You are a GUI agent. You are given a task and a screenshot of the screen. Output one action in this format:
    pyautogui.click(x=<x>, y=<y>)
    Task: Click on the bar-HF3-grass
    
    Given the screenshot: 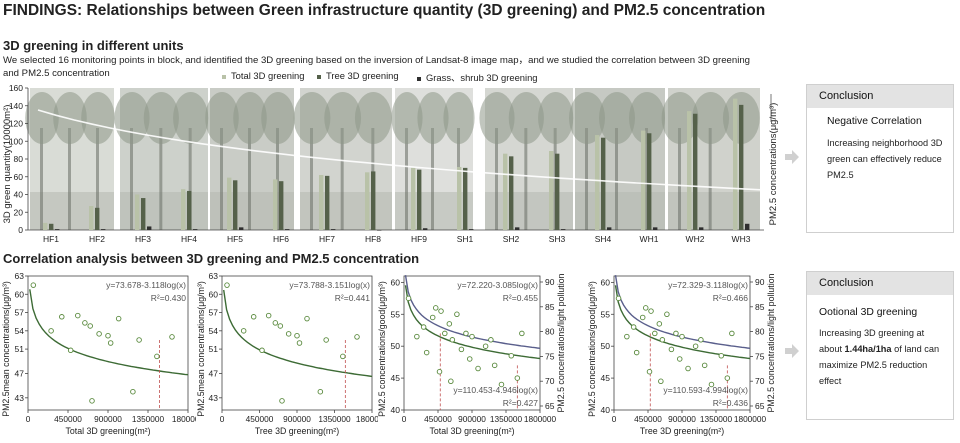 What is the action you would take?
    pyautogui.click(x=149, y=228)
    